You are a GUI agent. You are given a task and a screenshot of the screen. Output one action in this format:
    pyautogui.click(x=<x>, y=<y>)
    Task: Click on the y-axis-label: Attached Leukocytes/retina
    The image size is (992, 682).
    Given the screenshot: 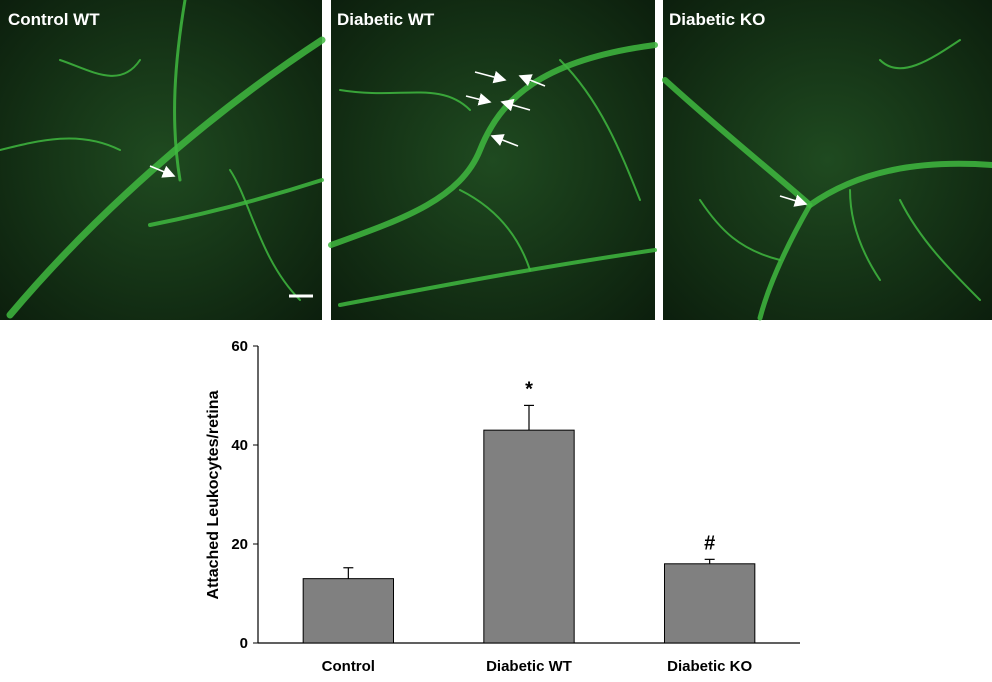 What is the action you would take?
    pyautogui.click(x=213, y=494)
    